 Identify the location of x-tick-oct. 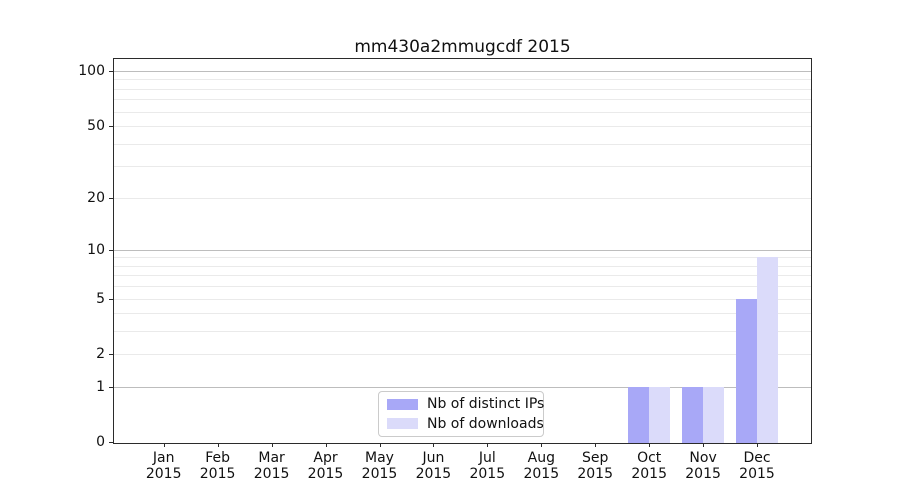
(650, 445).